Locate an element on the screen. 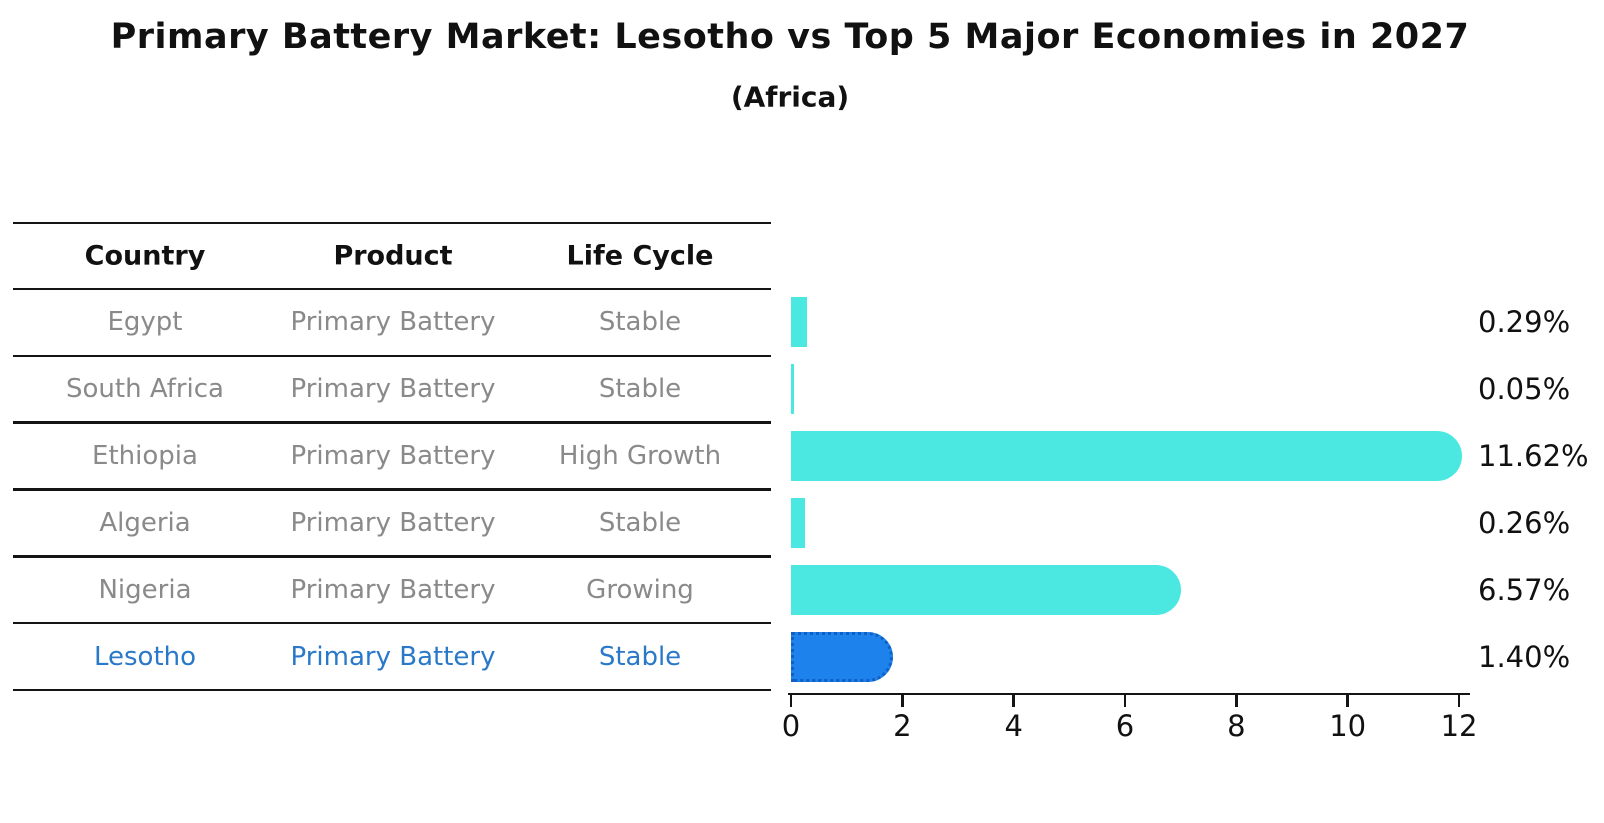  column-header-country: Country is located at coordinates (145, 256).